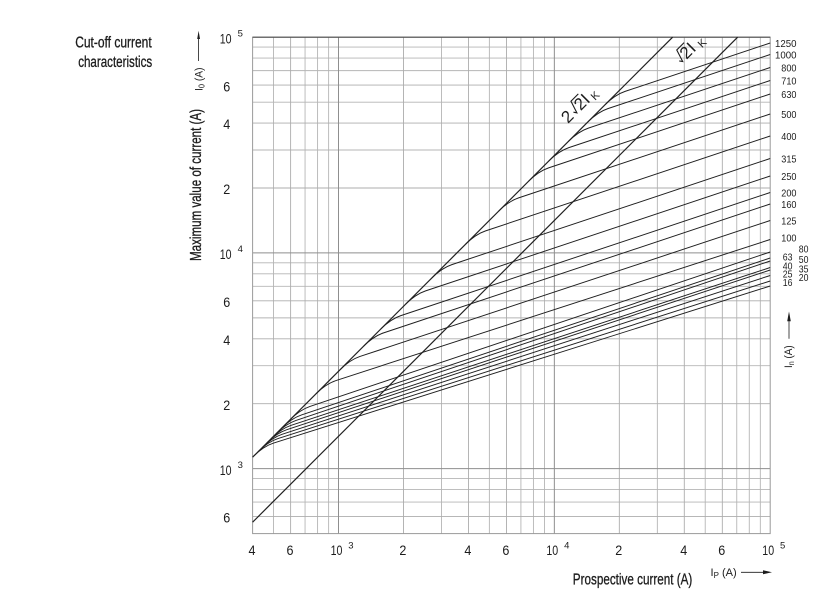 This screenshot has height=605, width=826. What do you see at coordinates (115, 62) in the screenshot?
I see `svg-text: characteristics` at bounding box center [115, 62].